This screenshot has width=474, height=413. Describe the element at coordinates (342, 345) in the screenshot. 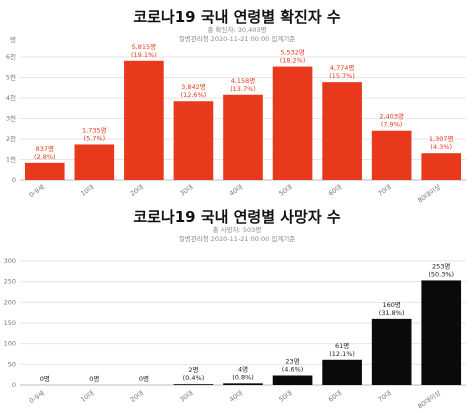

I see `deaths-value-label: 61명` at that location.